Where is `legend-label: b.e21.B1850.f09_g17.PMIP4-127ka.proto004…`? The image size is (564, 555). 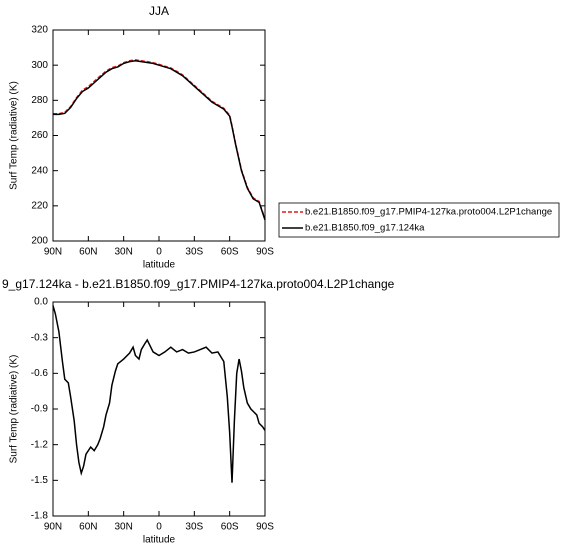 legend-label: b.e21.B1850.f09_g17.PMIP4-127ka.proto004… is located at coordinates (428, 212).